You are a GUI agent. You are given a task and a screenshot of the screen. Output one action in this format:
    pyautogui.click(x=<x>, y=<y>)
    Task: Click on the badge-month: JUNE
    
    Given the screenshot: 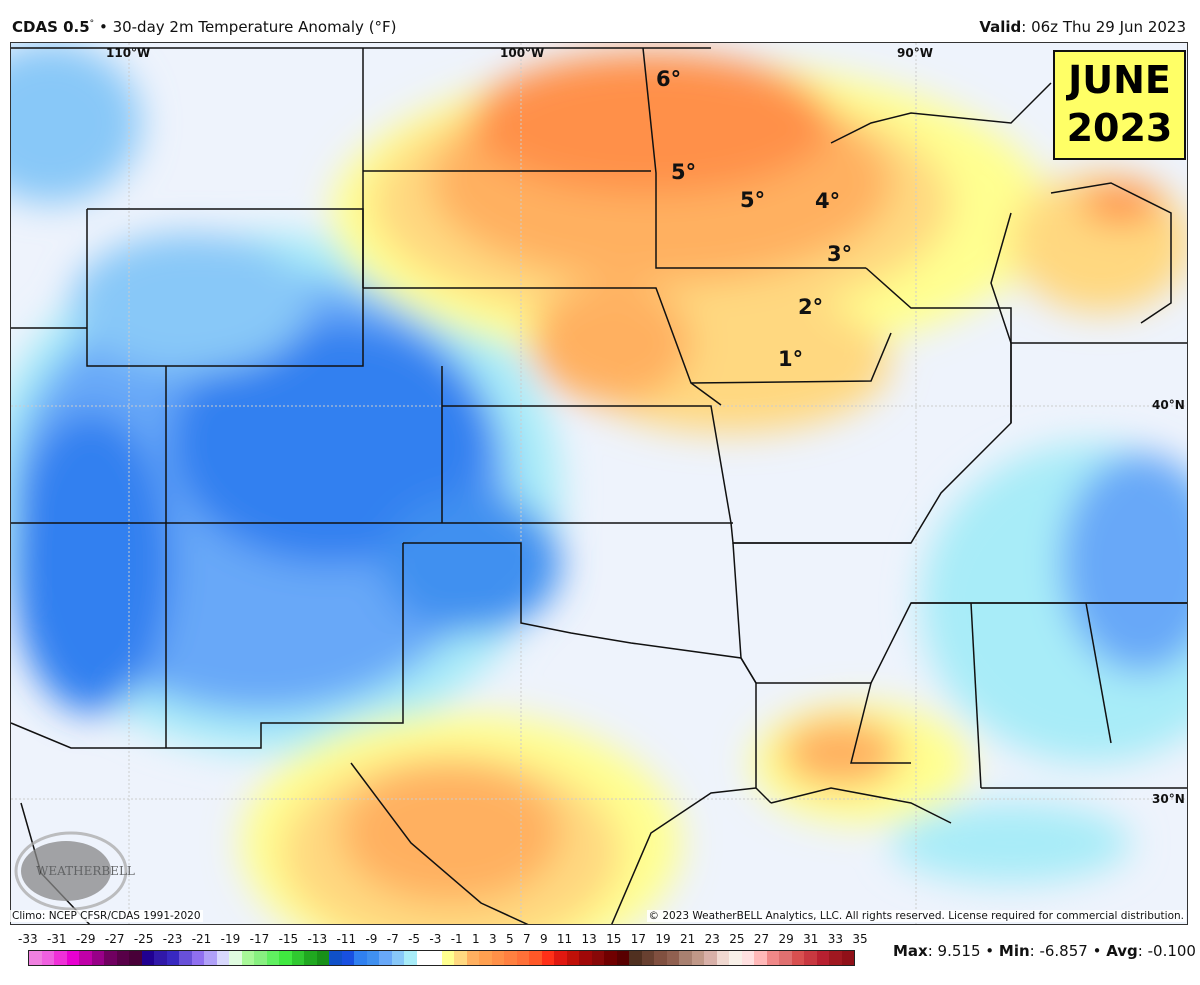 What is the action you would take?
    pyautogui.click(x=1119, y=80)
    